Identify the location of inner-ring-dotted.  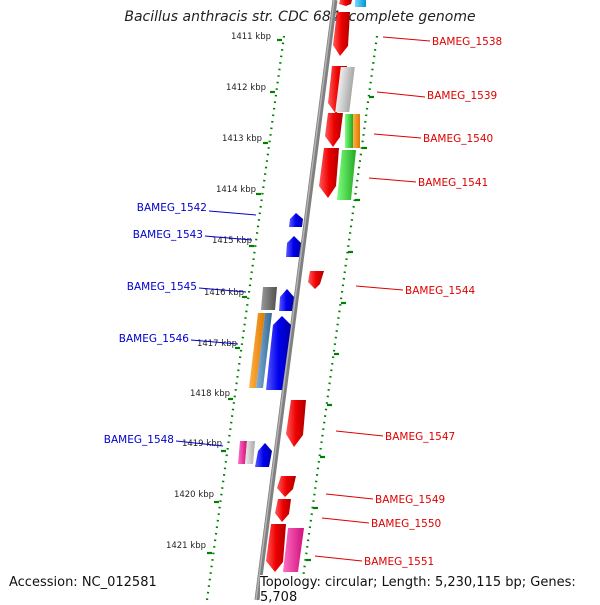
(245, 317).